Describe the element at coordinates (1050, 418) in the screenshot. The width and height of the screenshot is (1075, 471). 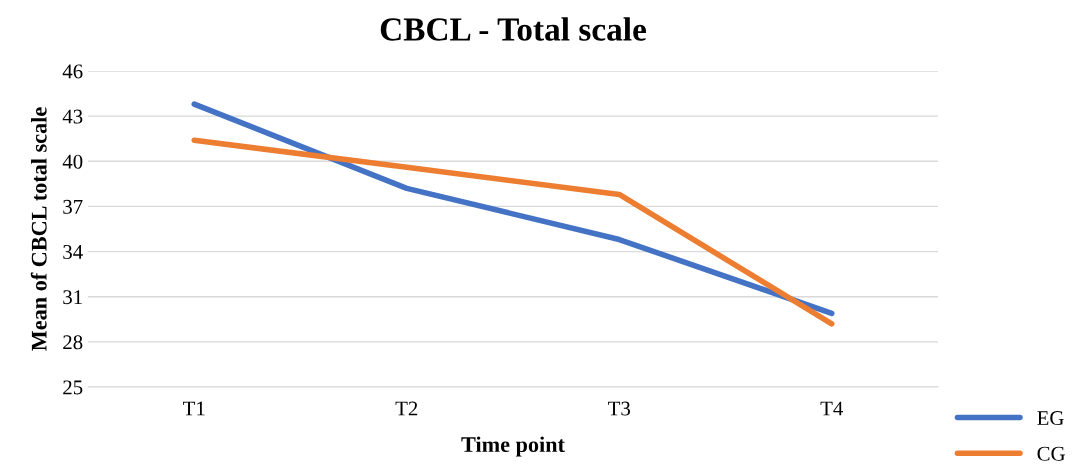
I see `legend-label: EG` at that location.